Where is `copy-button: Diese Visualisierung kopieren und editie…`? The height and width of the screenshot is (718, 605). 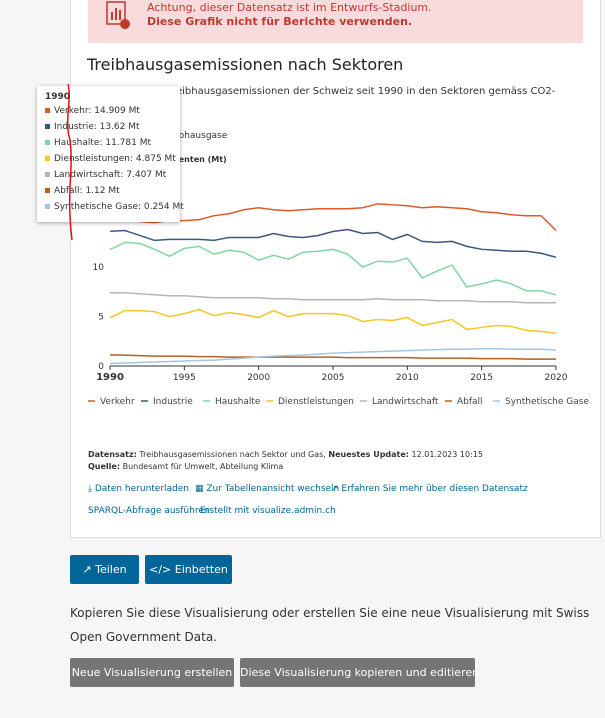 copy-button: Diese Visualisierung kopieren und editie… is located at coordinates (359, 672).